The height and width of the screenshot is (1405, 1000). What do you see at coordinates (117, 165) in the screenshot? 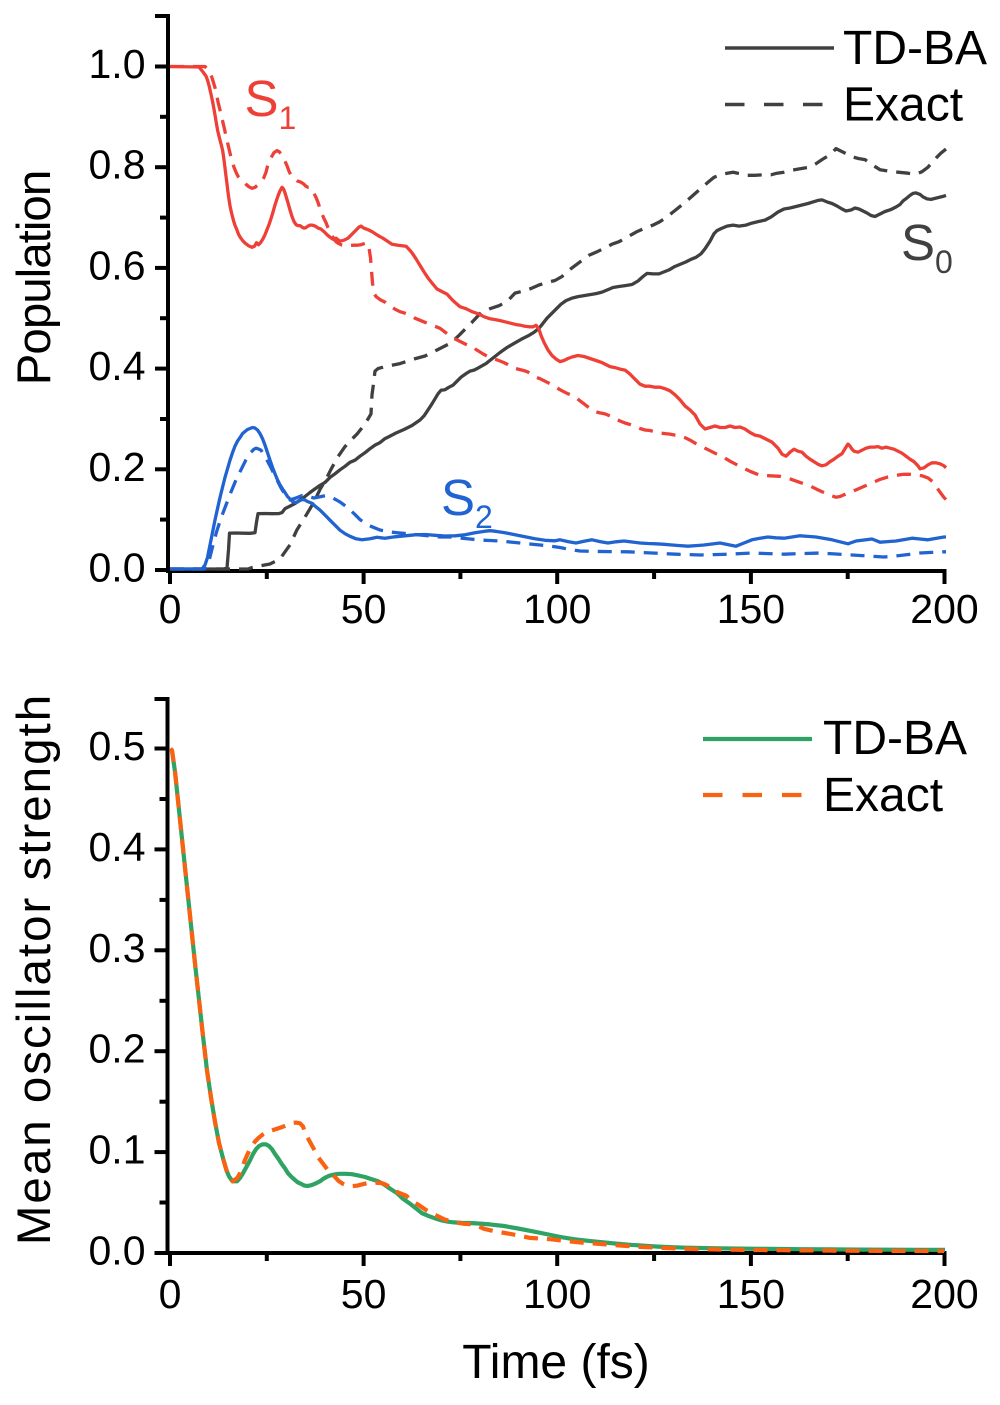
I see `svg-text: 0.8` at bounding box center [117, 165].